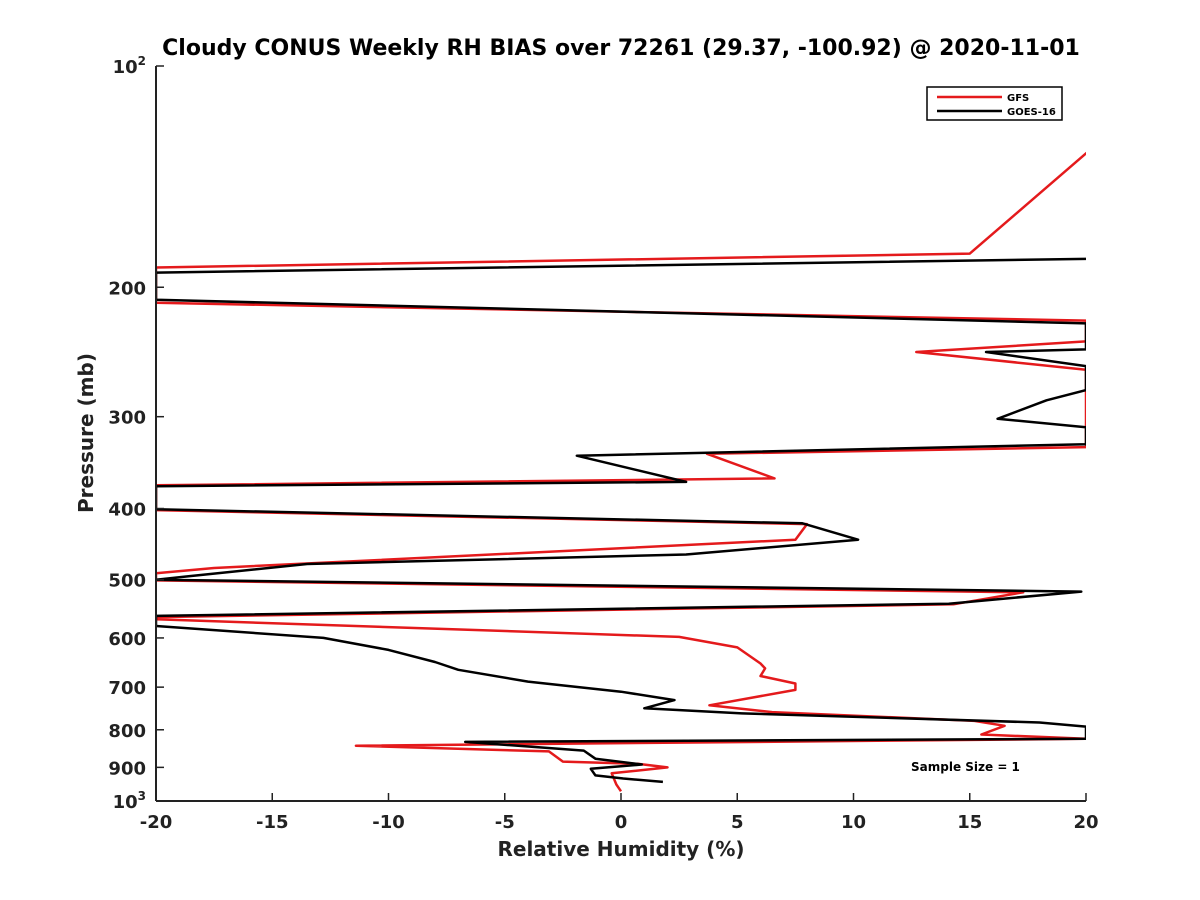 This screenshot has height=900, width=1200. Describe the element at coordinates (127, 731) in the screenshot. I see `y-tick-label: 800` at that location.